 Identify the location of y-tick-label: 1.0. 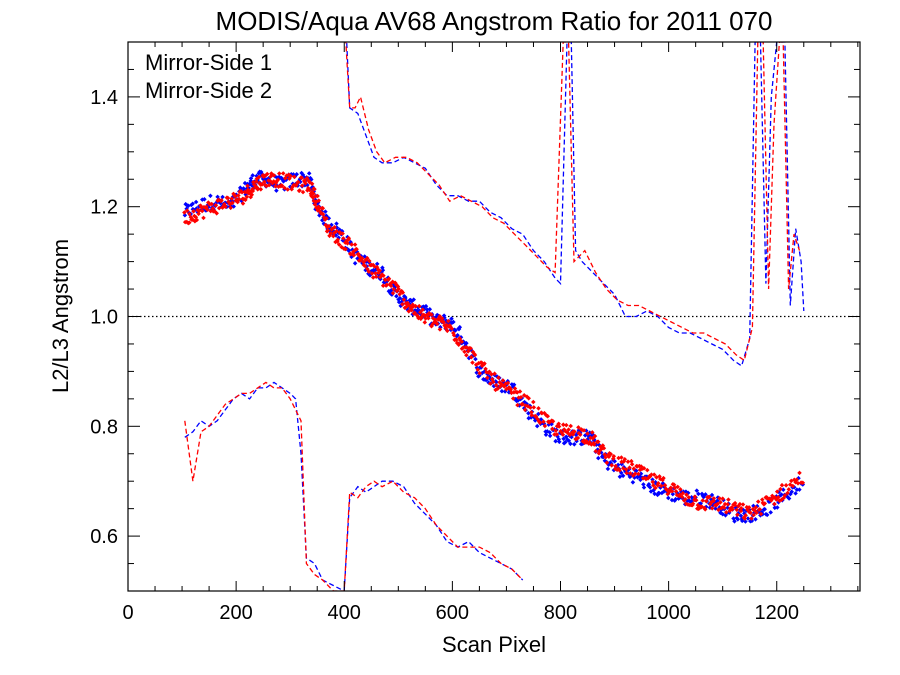
(104, 318).